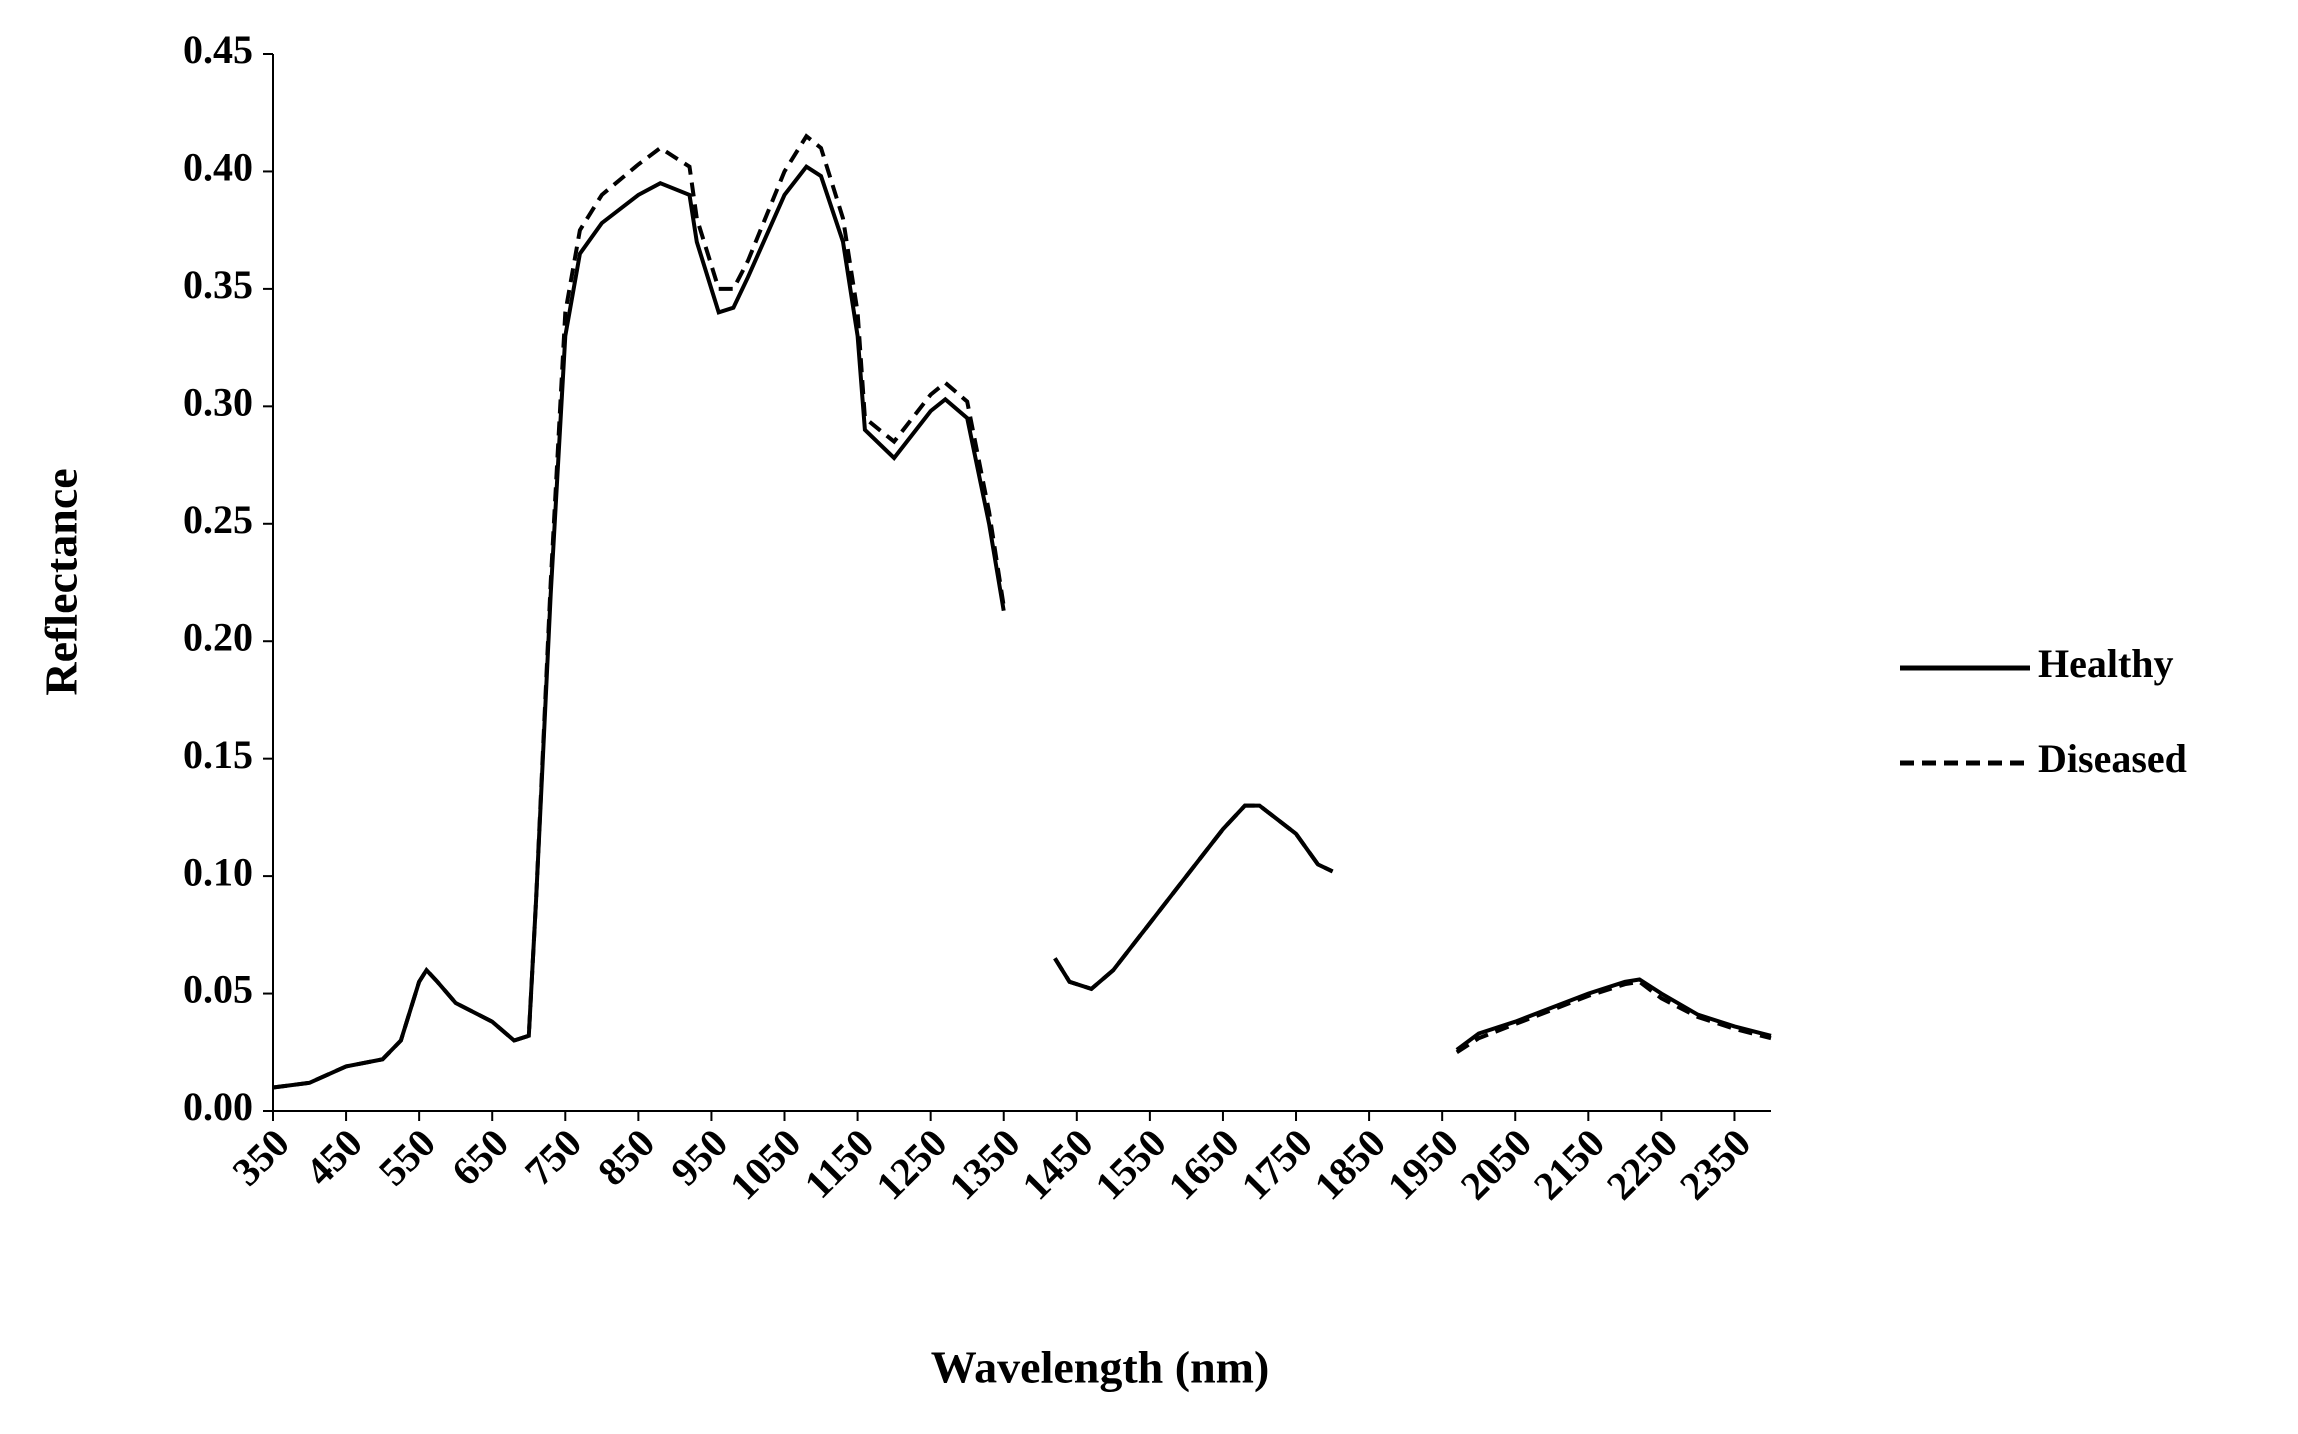 The height and width of the screenshot is (1434, 2298). Describe the element at coordinates (218, 1106) in the screenshot. I see `y-tick-label: 0.00` at that location.